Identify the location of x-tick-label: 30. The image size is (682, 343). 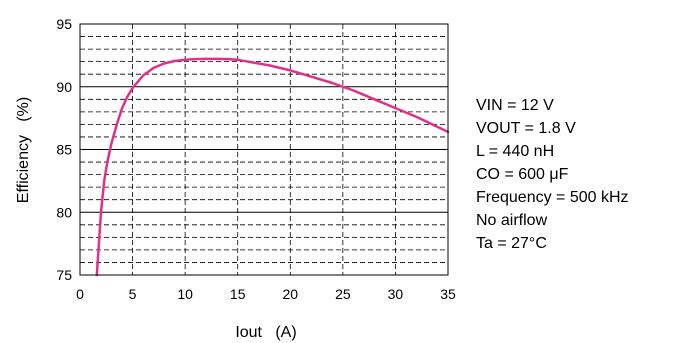
(396, 294).